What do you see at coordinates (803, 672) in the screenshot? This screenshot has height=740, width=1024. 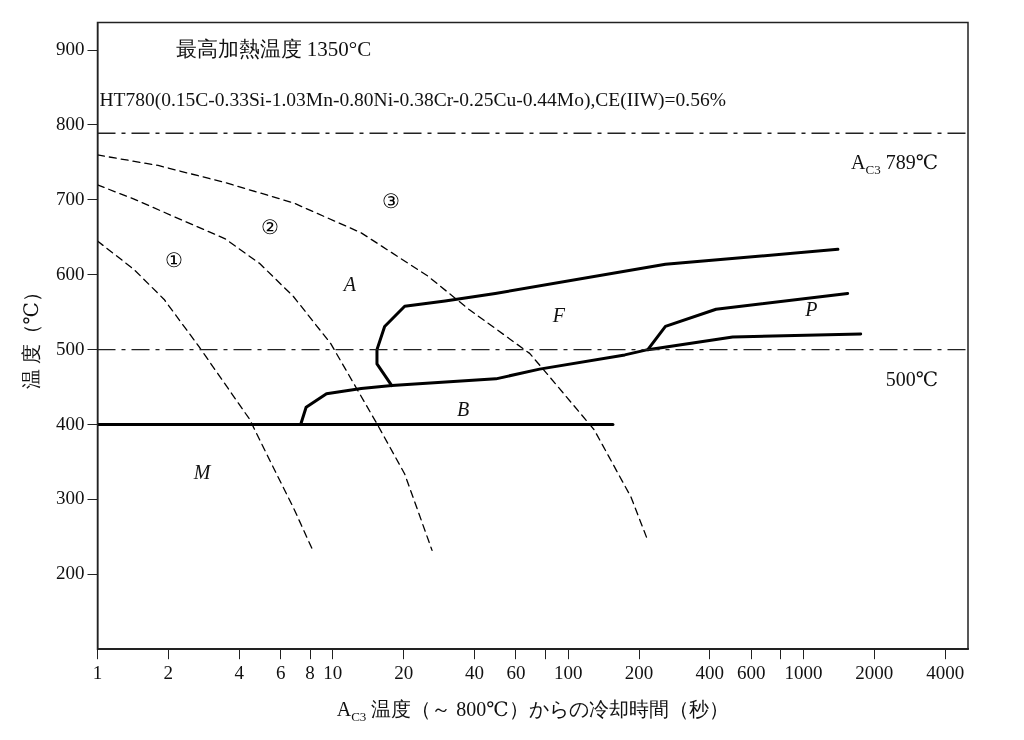 I see `x-tick-label: 1000` at bounding box center [803, 672].